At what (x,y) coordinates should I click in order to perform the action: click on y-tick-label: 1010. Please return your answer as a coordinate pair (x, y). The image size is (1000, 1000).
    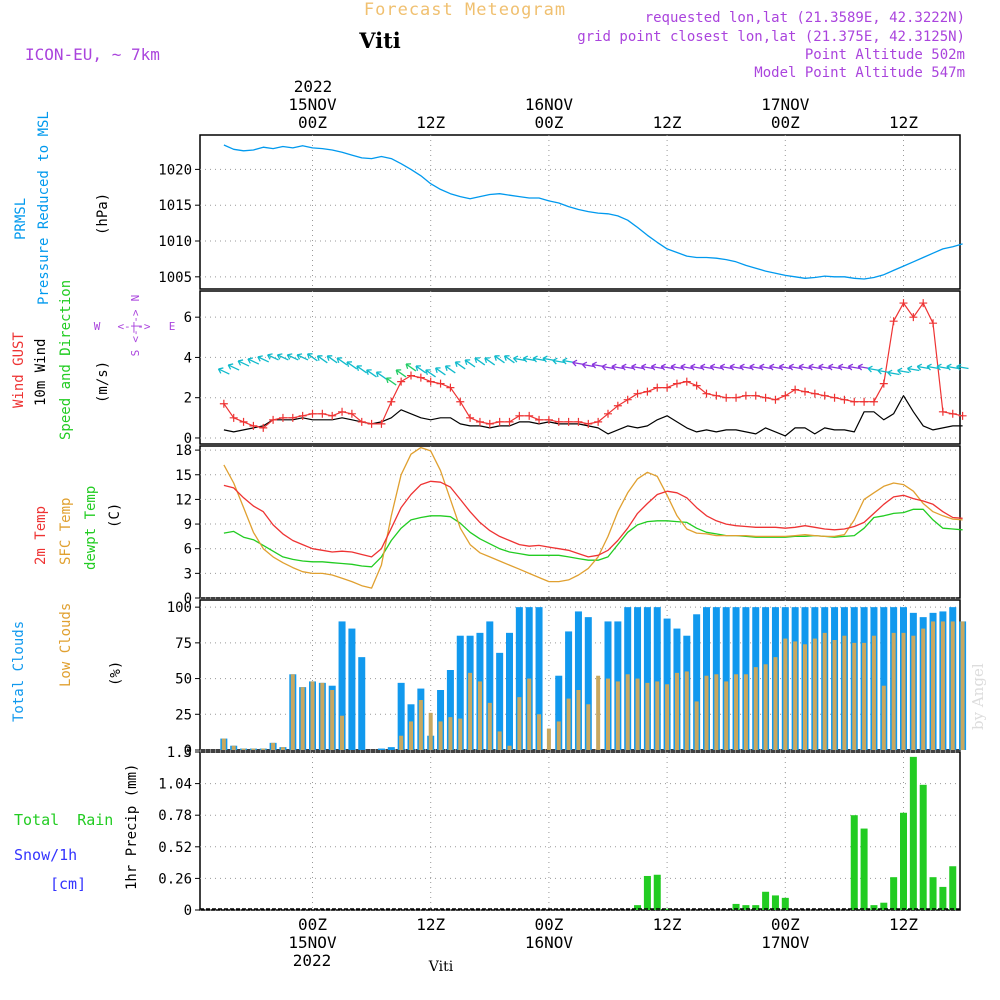
    Looking at the image, I should click on (175, 242).